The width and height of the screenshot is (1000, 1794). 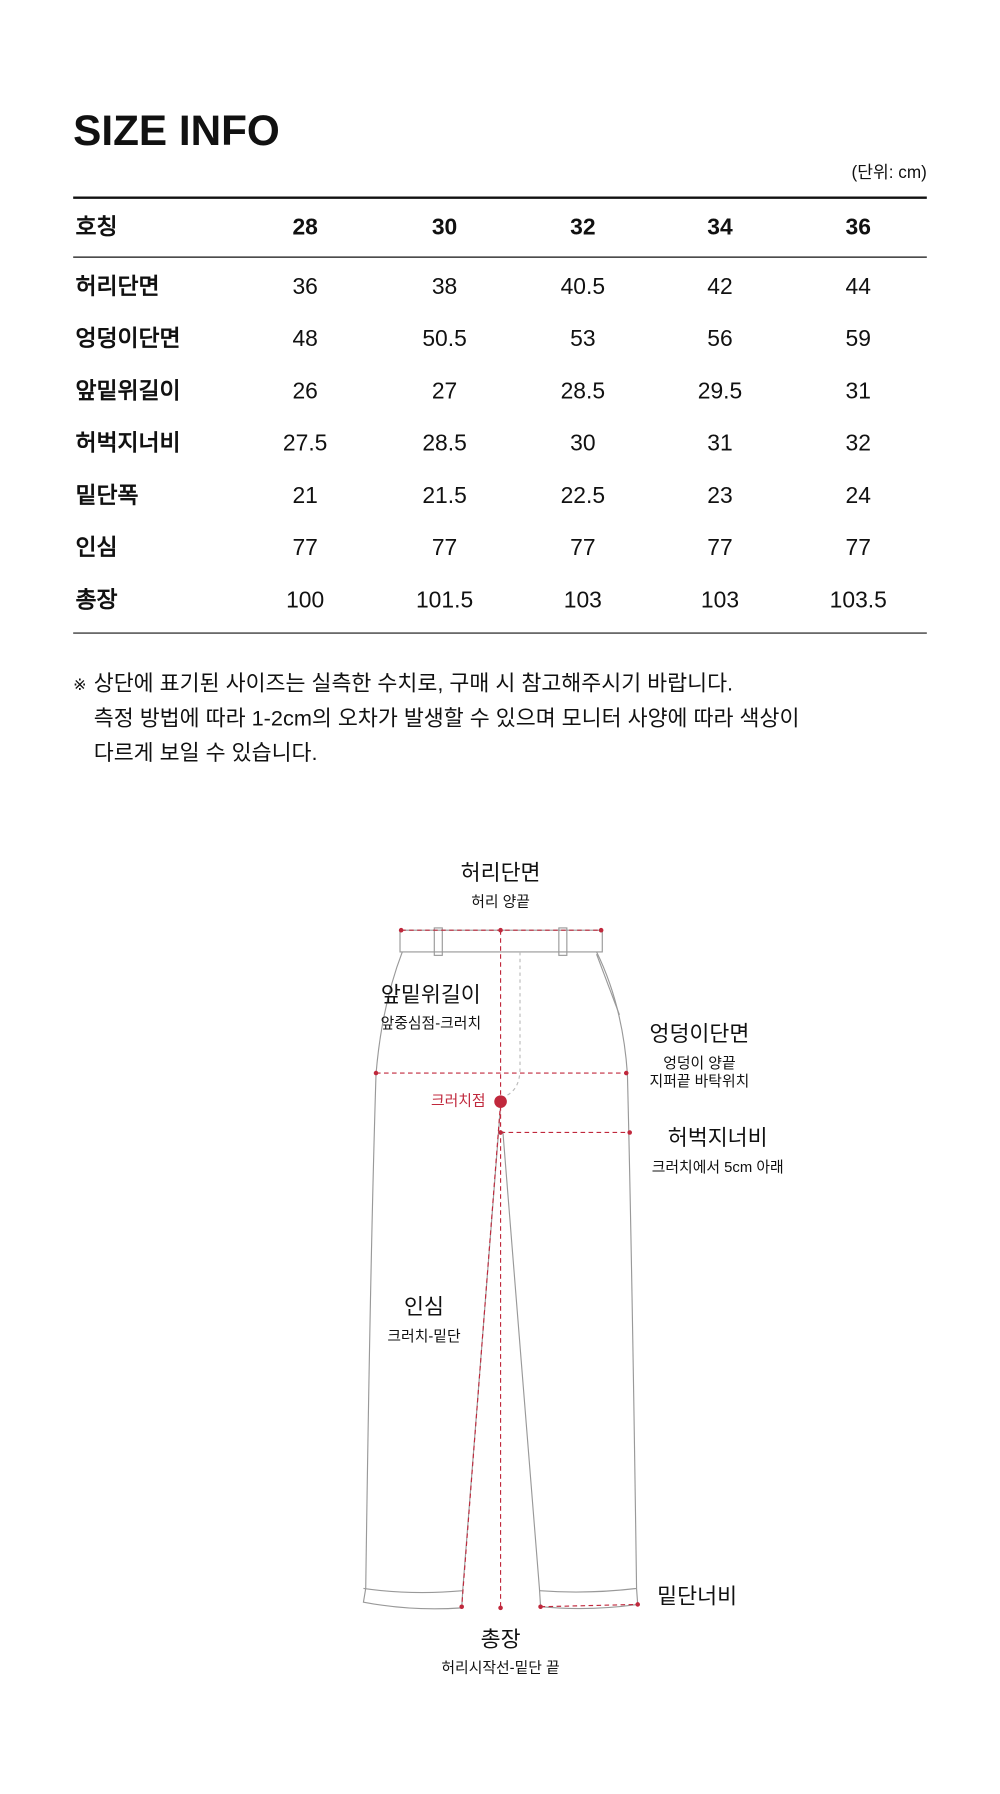 I want to click on table-cell: 29.5, so click(x=720, y=390).